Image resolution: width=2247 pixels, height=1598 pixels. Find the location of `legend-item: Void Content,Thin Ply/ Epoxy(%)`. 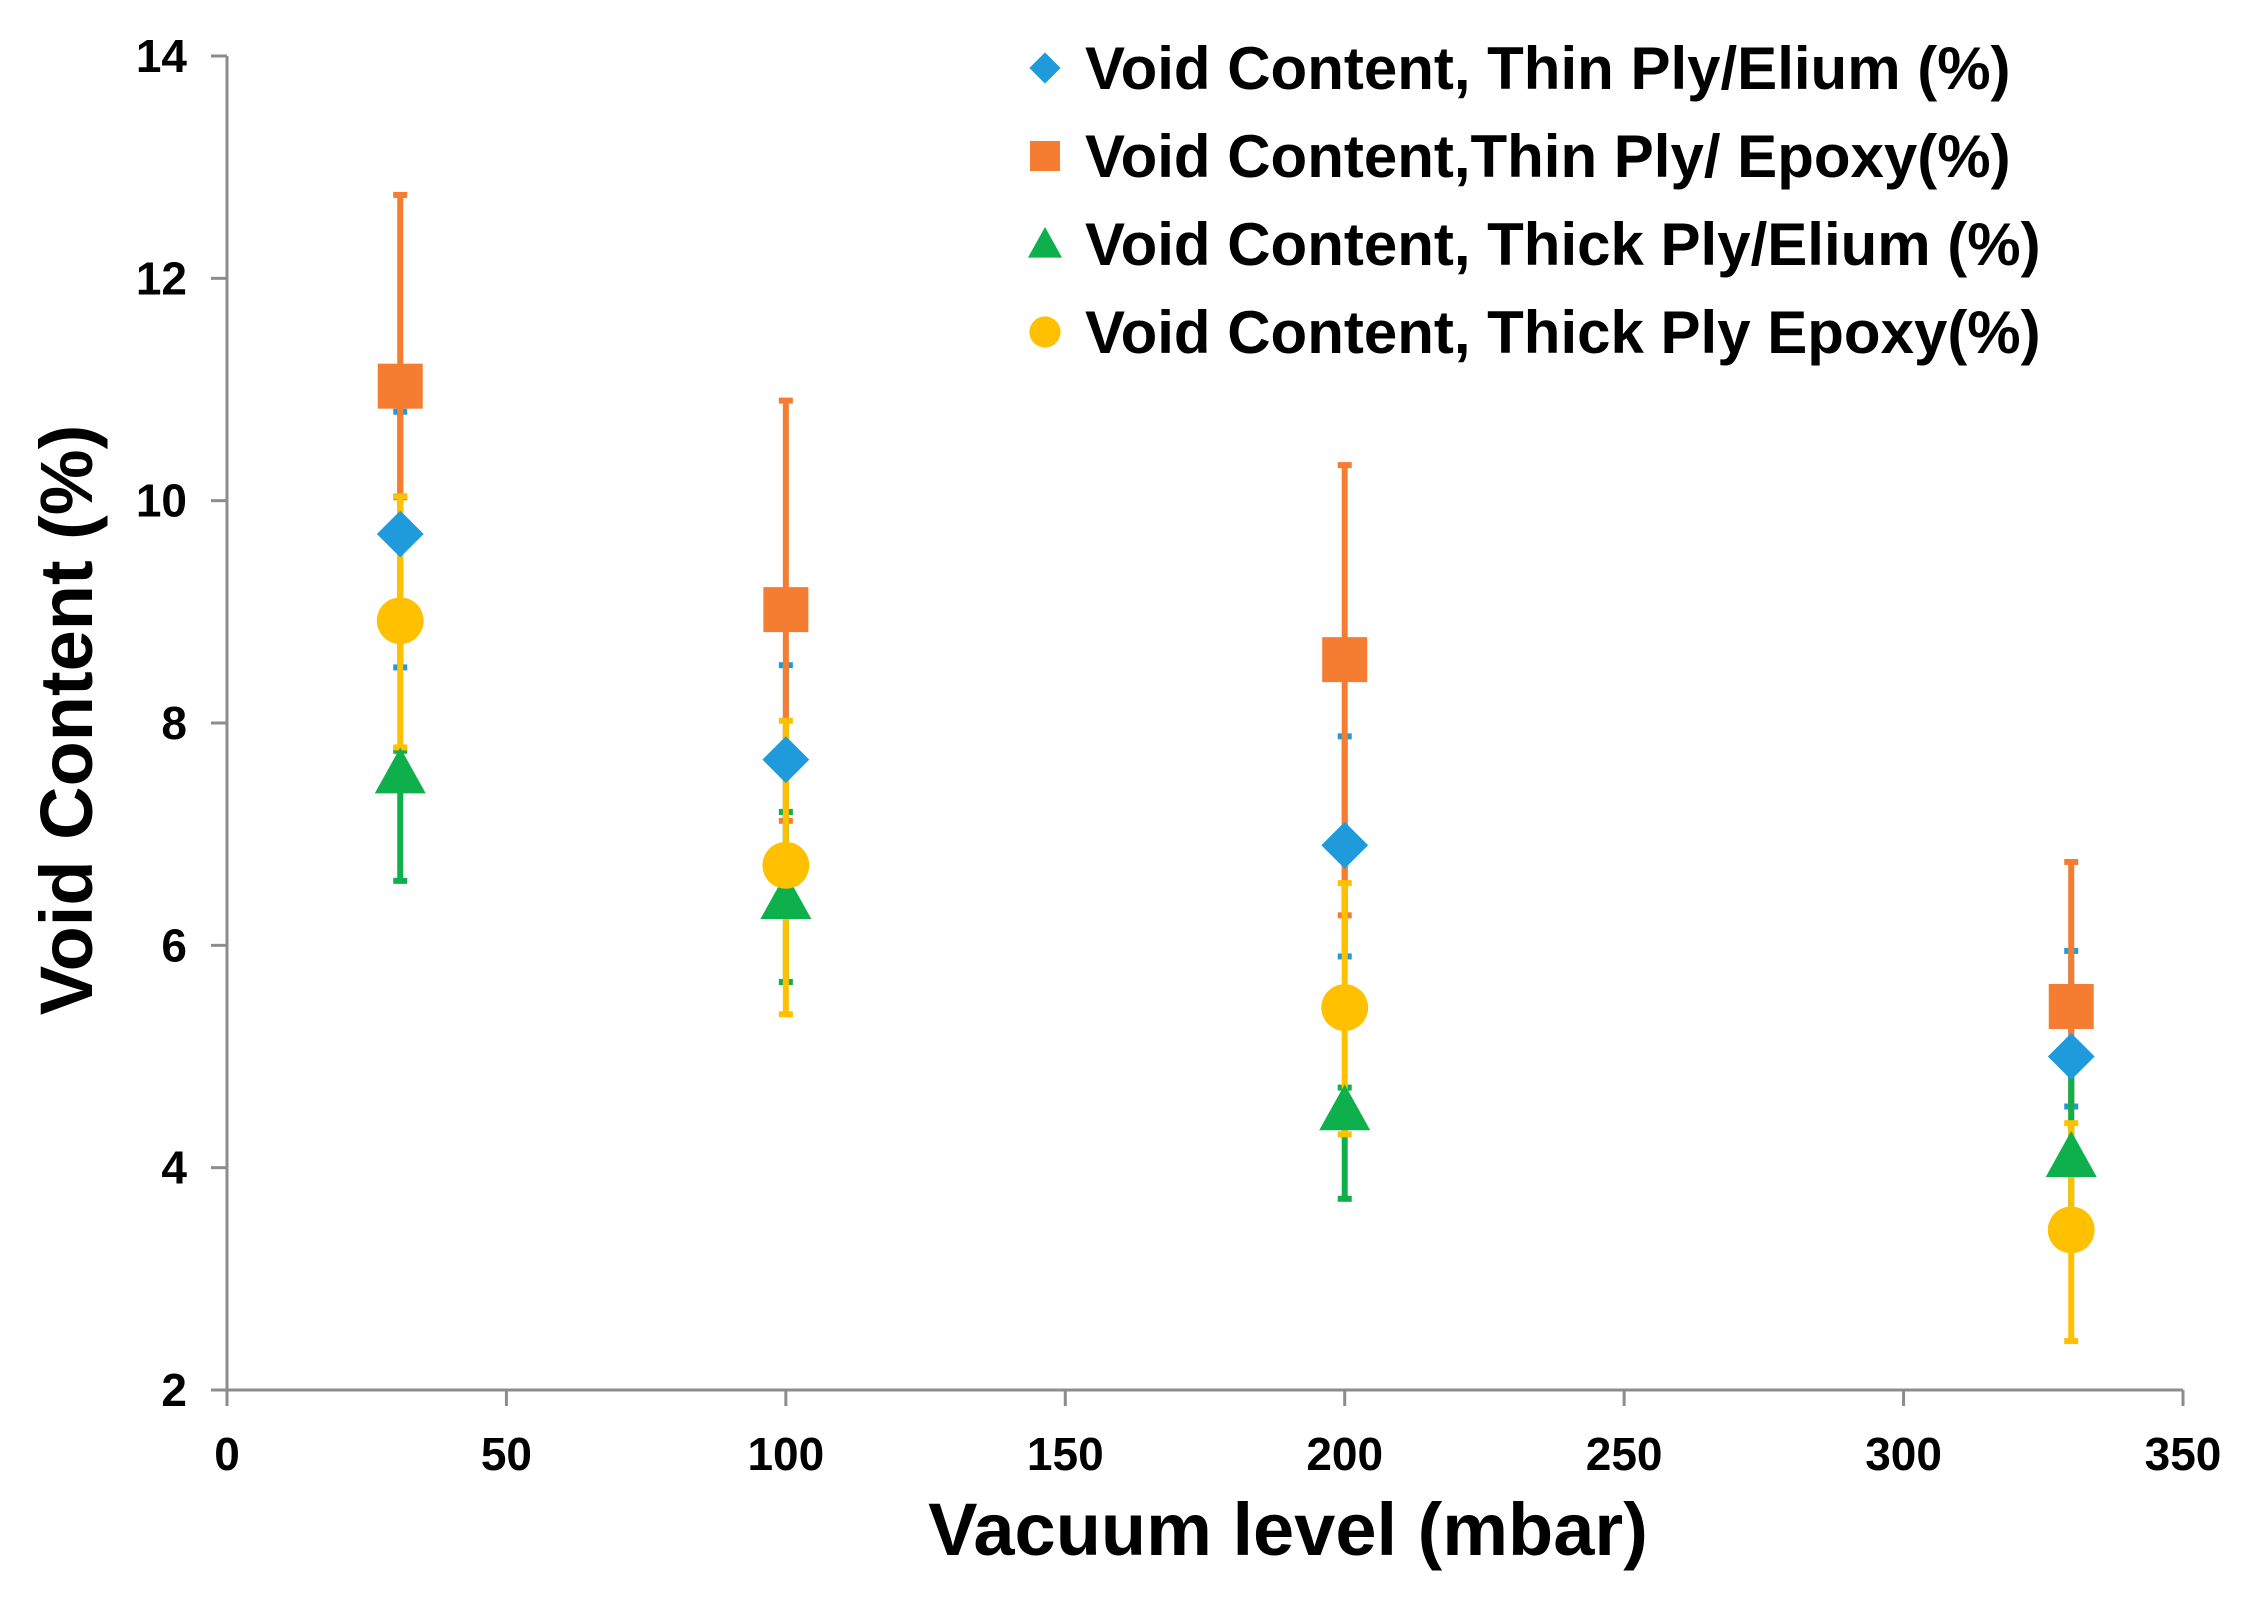

legend-item: Void Content,Thin Ply/ Epoxy(%) is located at coordinates (1520, 156).